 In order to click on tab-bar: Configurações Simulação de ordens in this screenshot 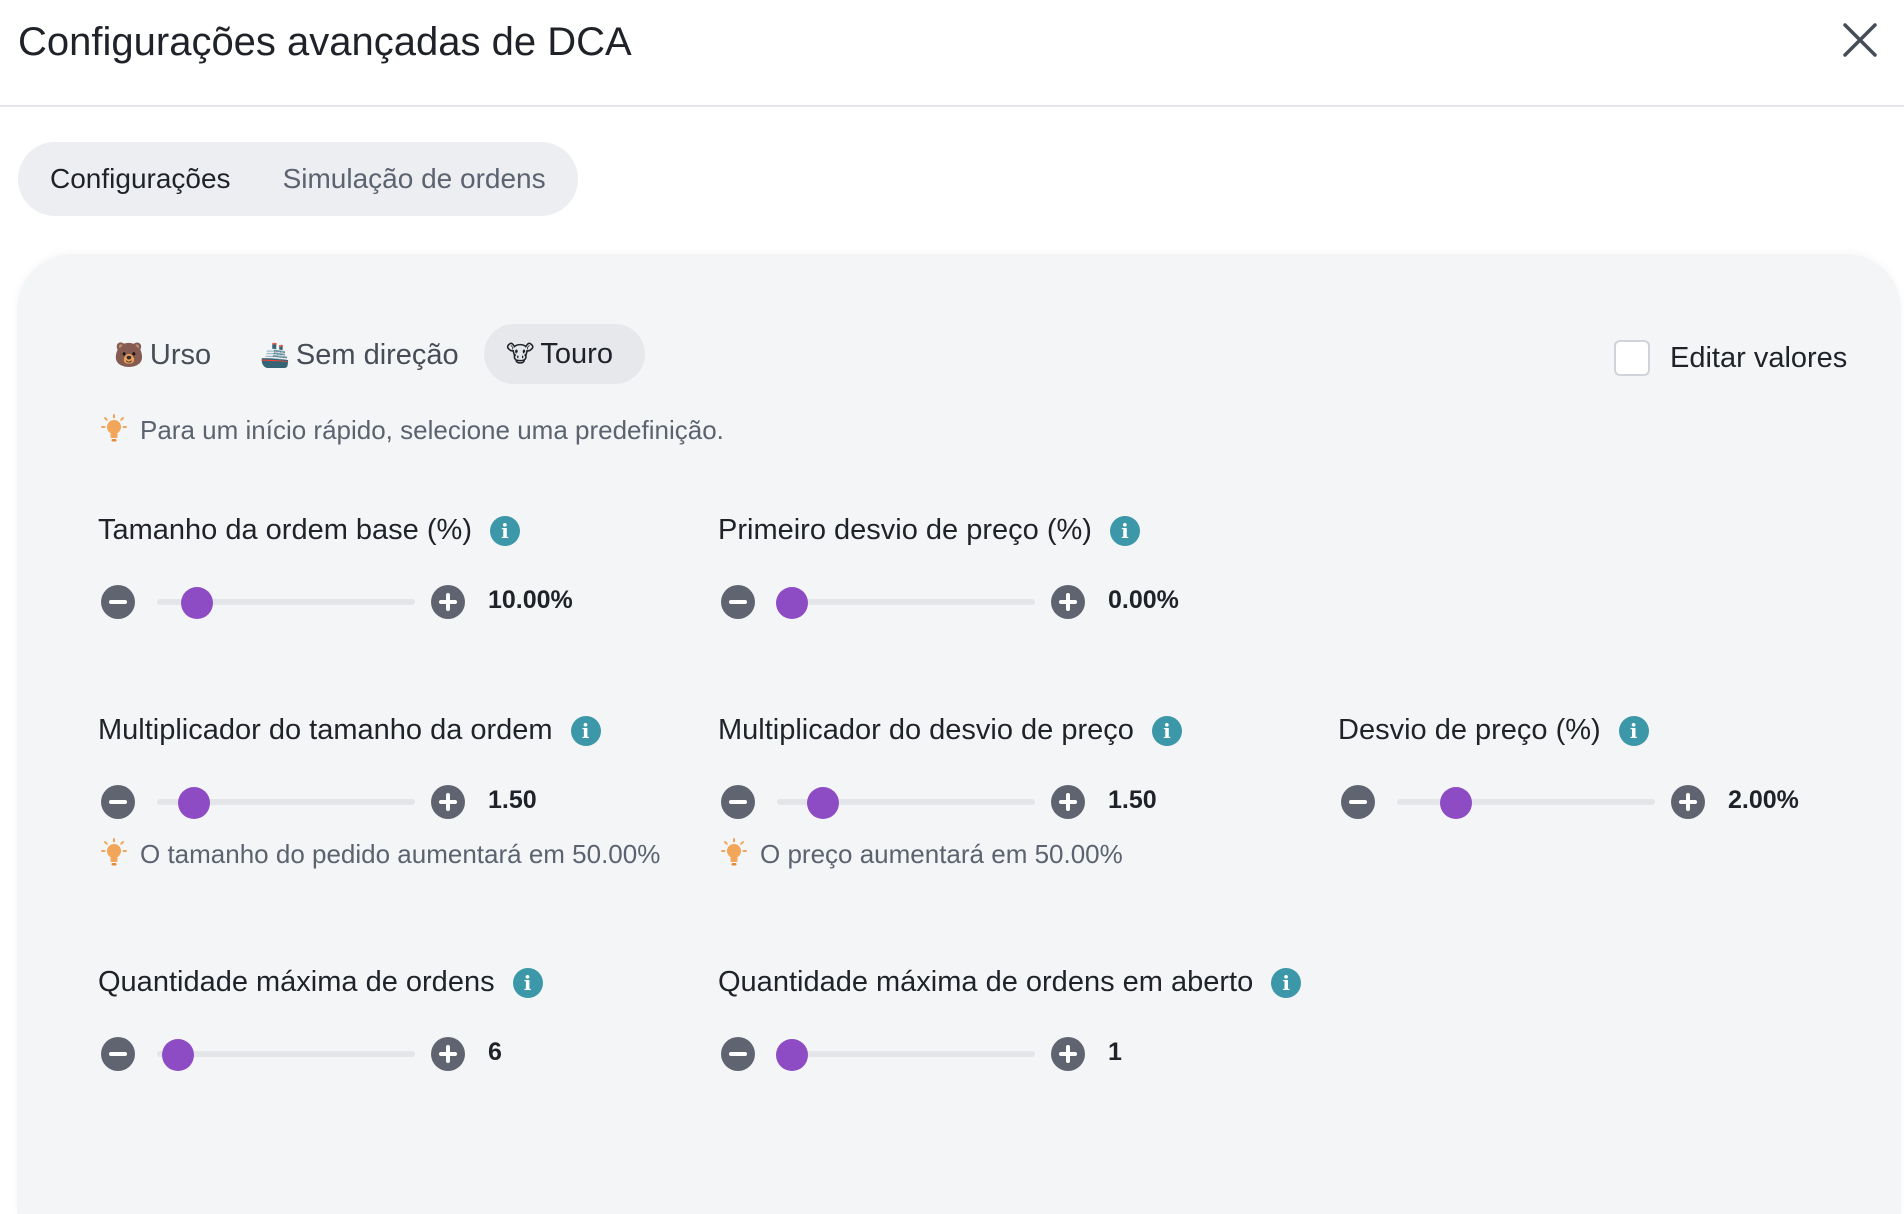, I will do `click(298, 179)`.